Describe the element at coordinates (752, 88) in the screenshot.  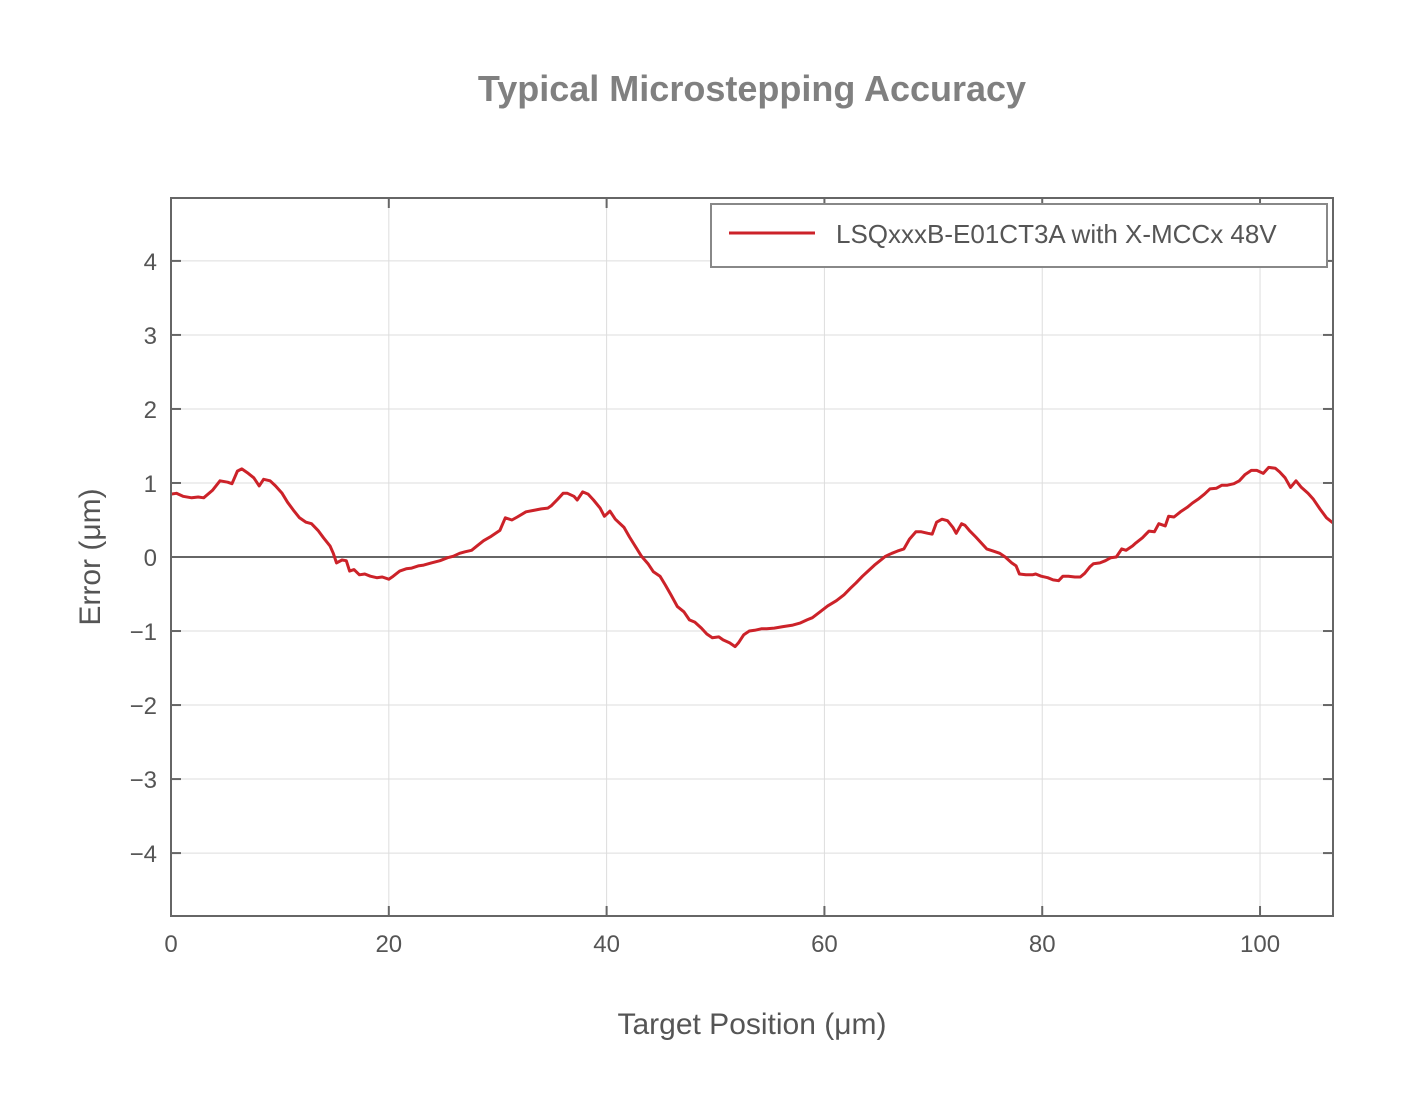
I see `chart-title: Typical Microstepping Accuracy` at that location.